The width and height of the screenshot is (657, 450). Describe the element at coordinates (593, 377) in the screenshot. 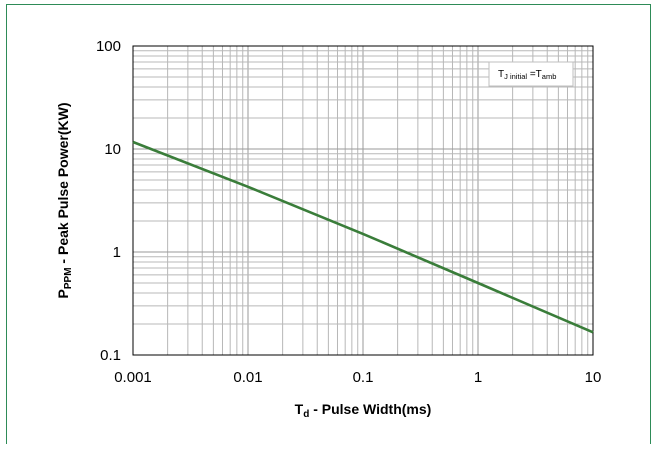

I see `x-tick-label: 10` at that location.